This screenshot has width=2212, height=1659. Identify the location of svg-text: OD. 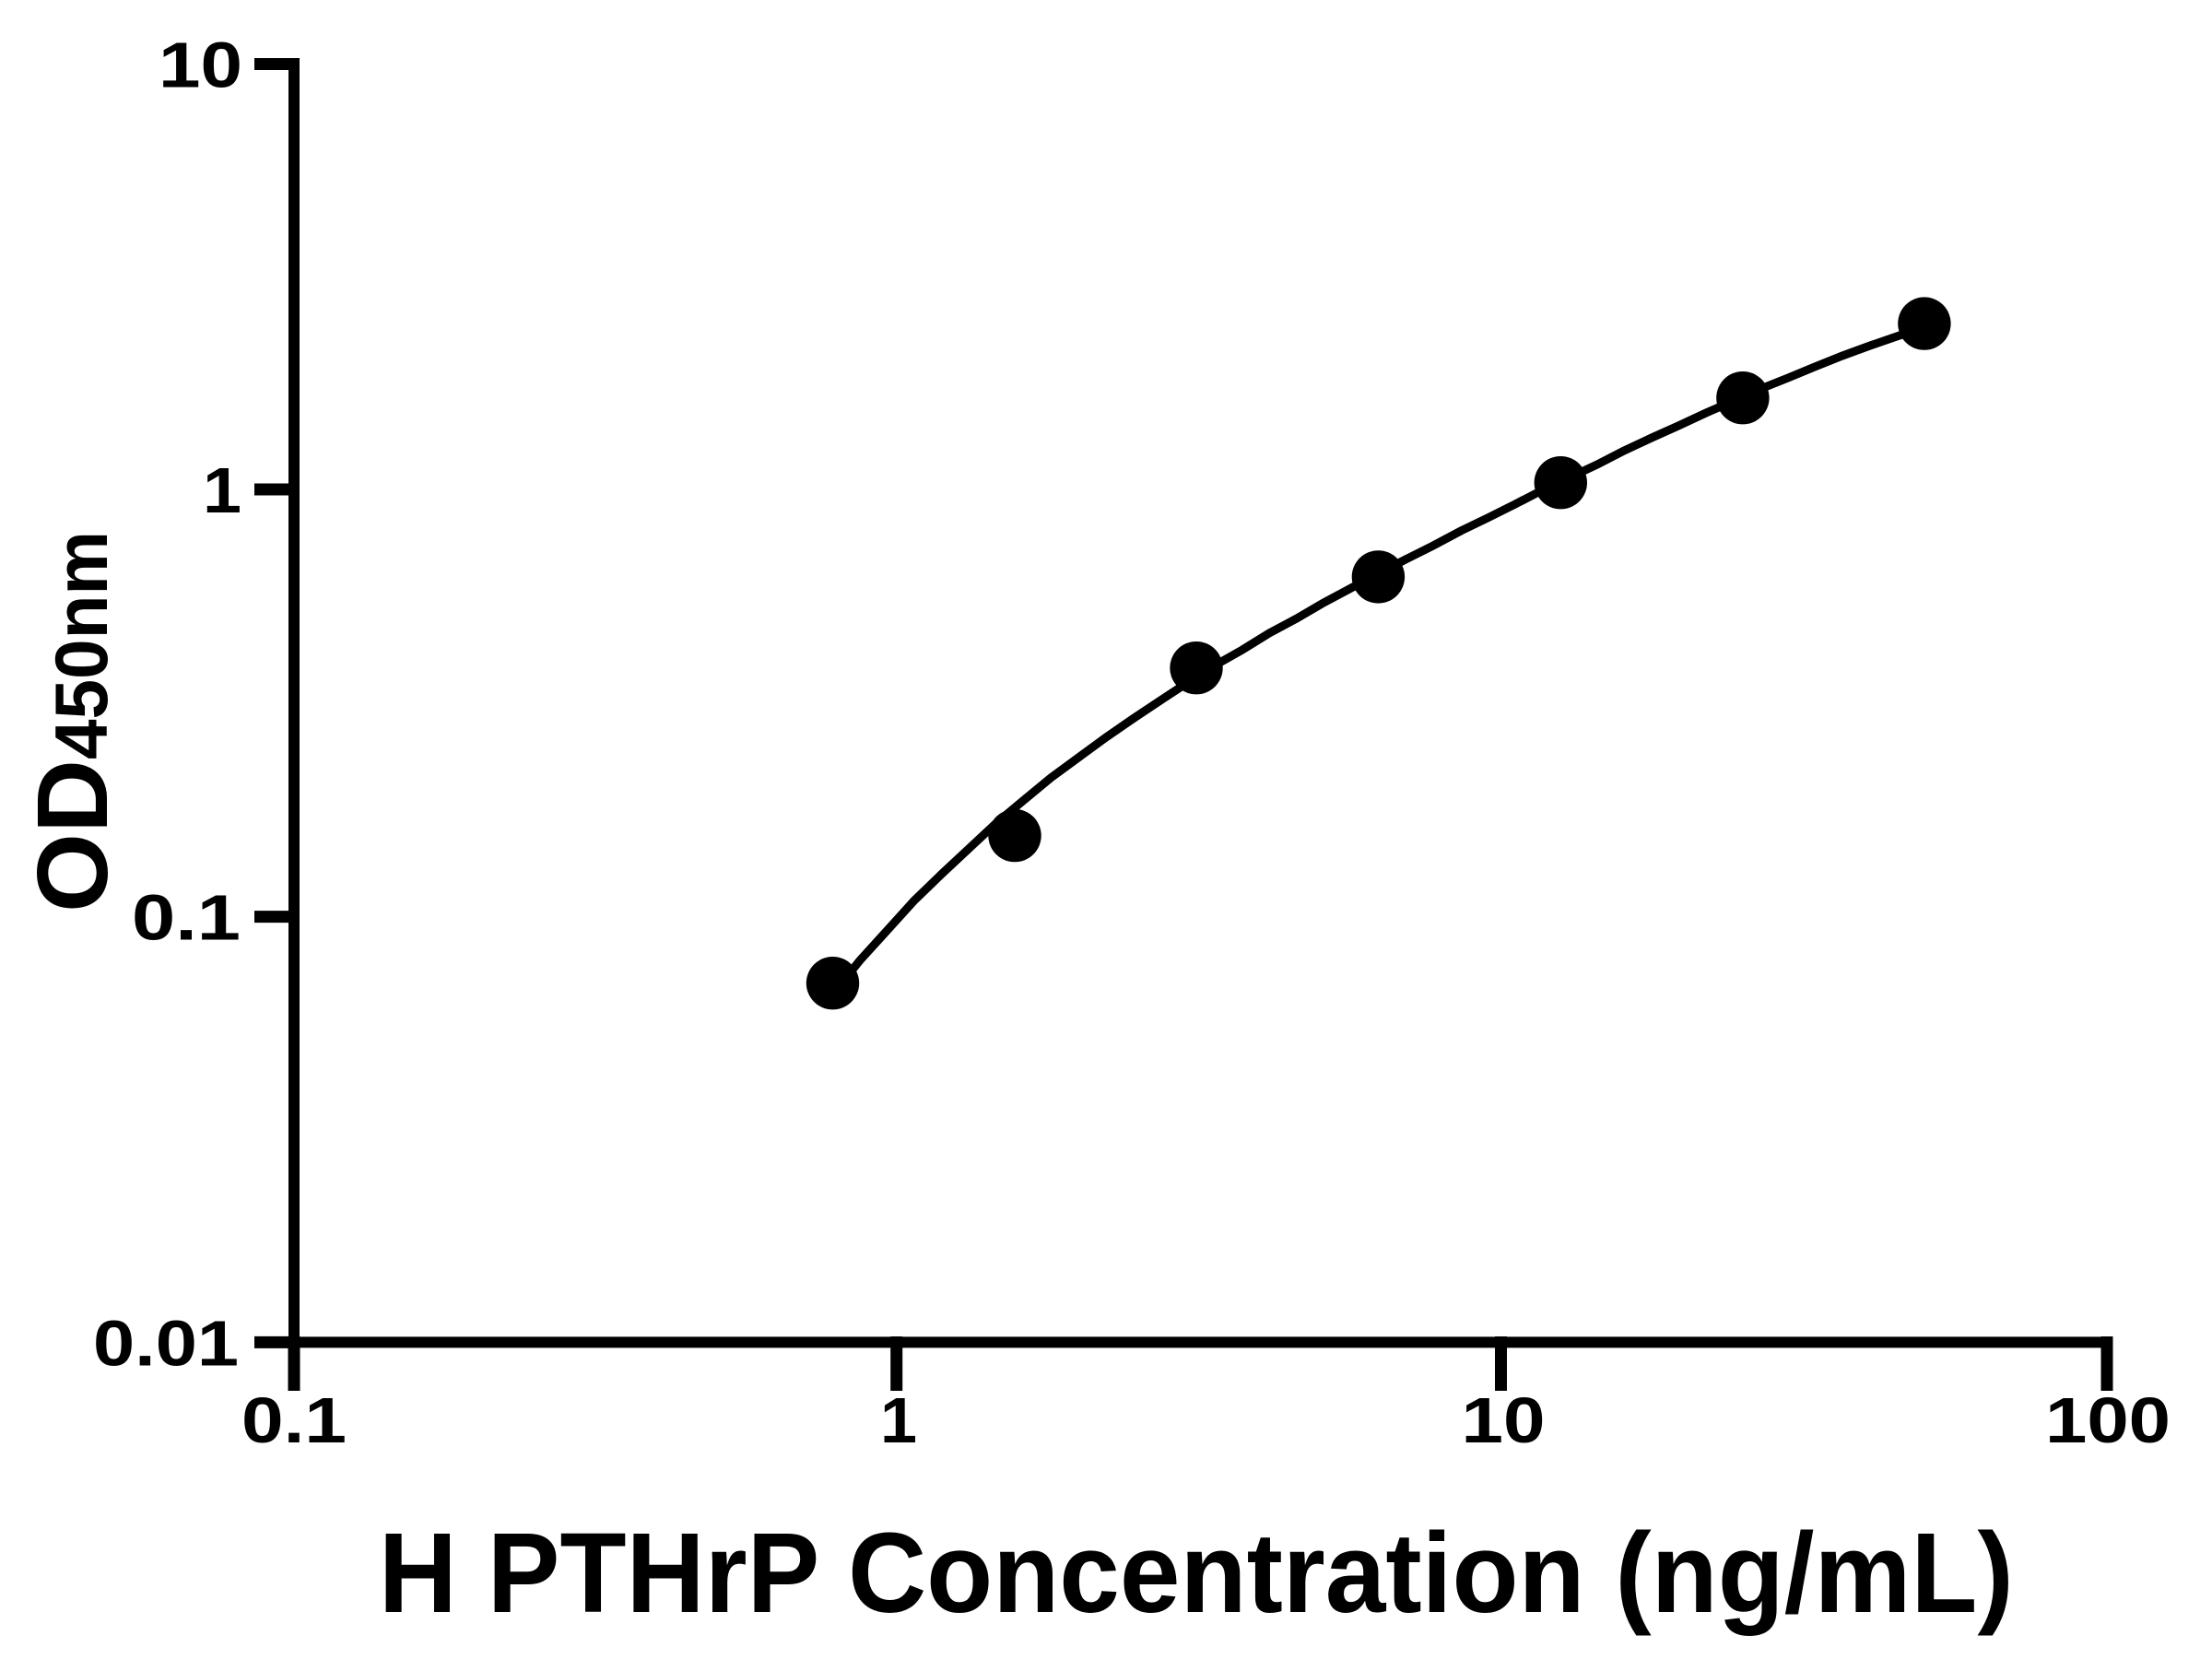
(73, 835).